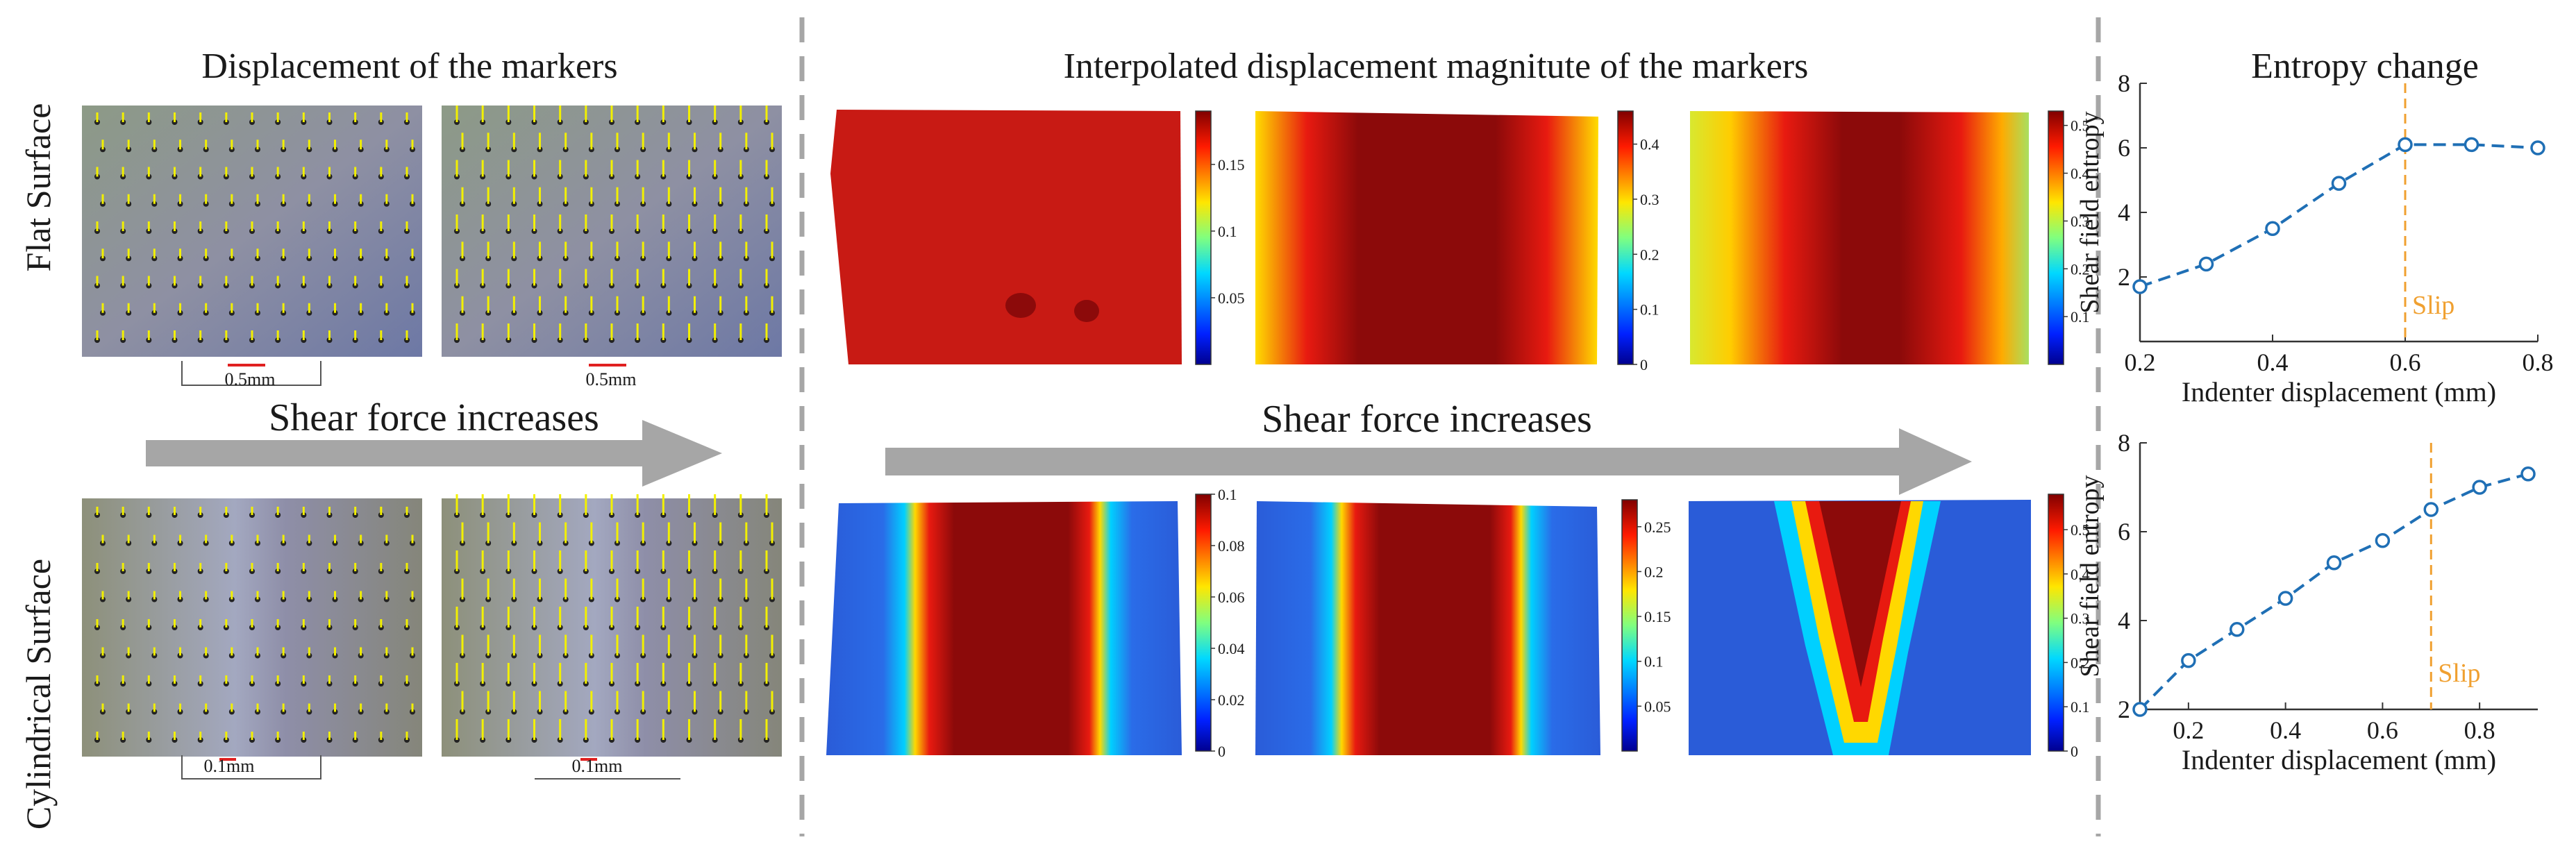 Image resolution: width=2576 pixels, height=851 pixels. What do you see at coordinates (2365, 67) in the screenshot?
I see `entropy-title: Entropy change` at bounding box center [2365, 67].